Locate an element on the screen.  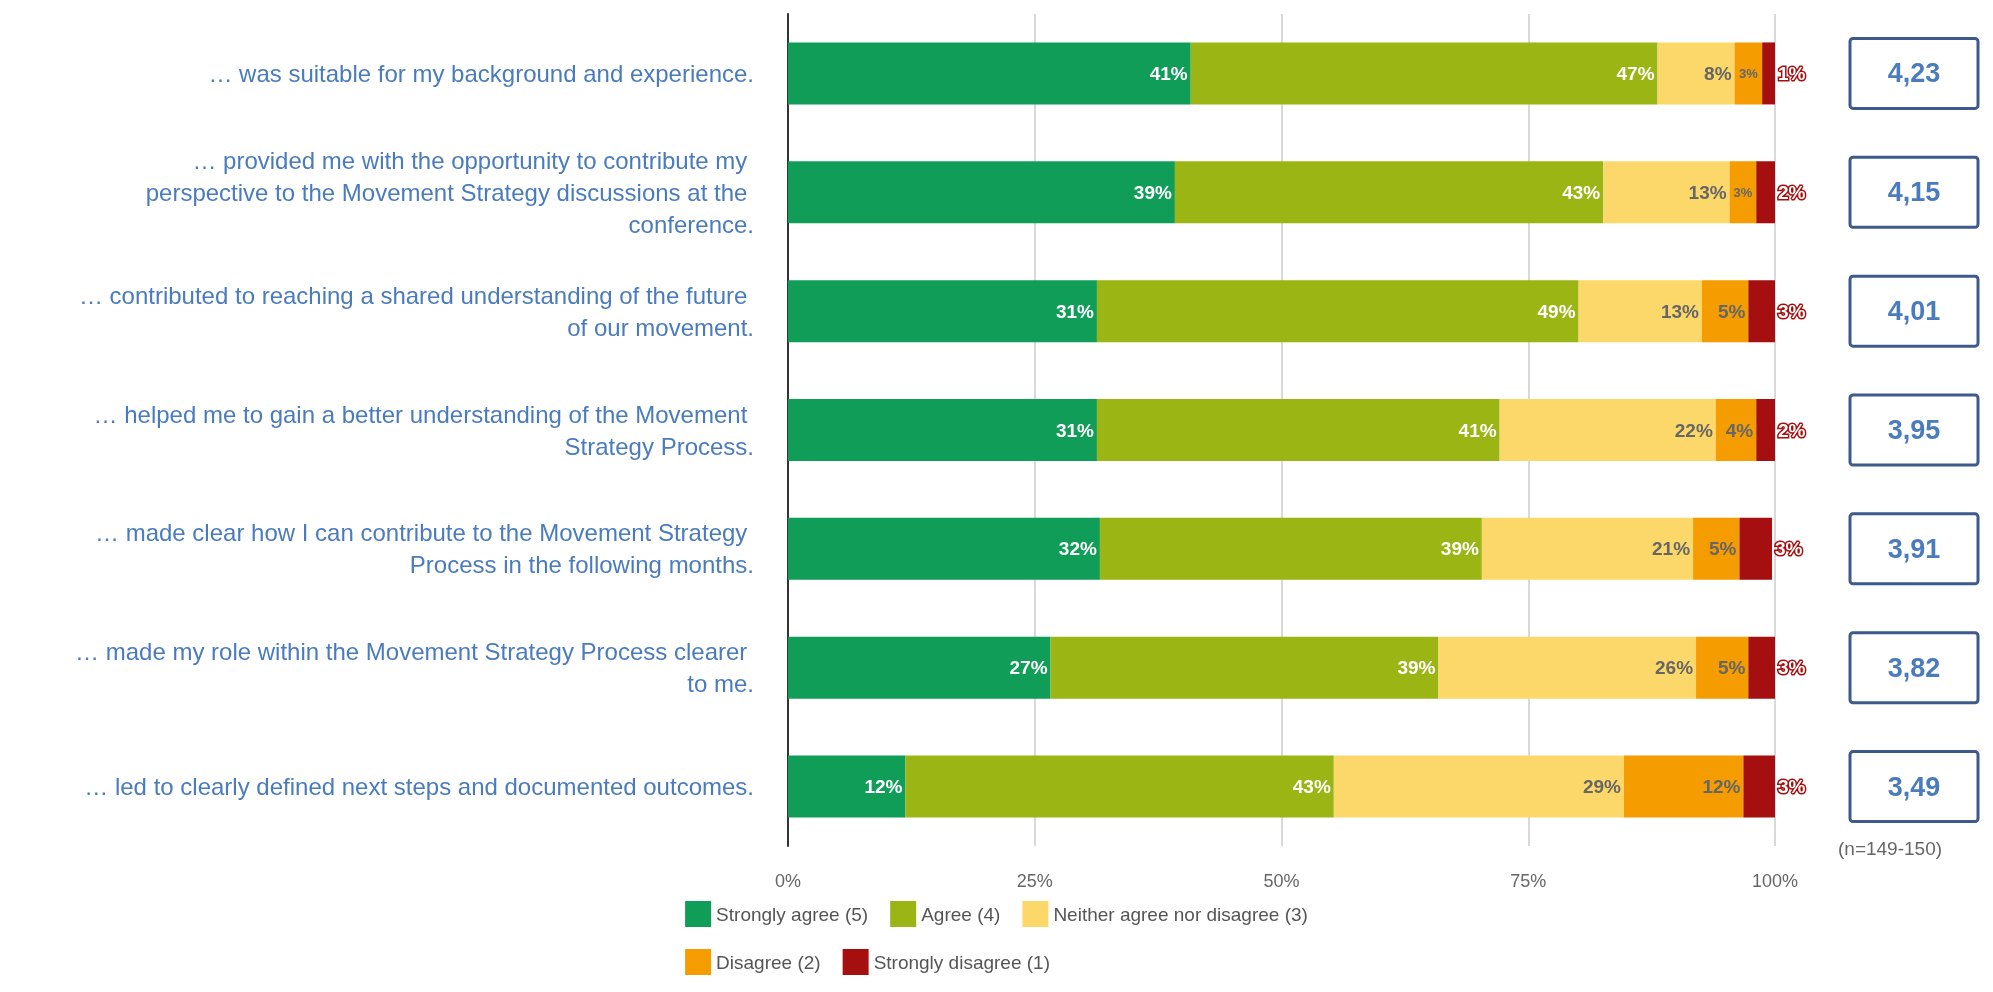
legend-label: Strongly disagree (1) is located at coordinates (962, 962).